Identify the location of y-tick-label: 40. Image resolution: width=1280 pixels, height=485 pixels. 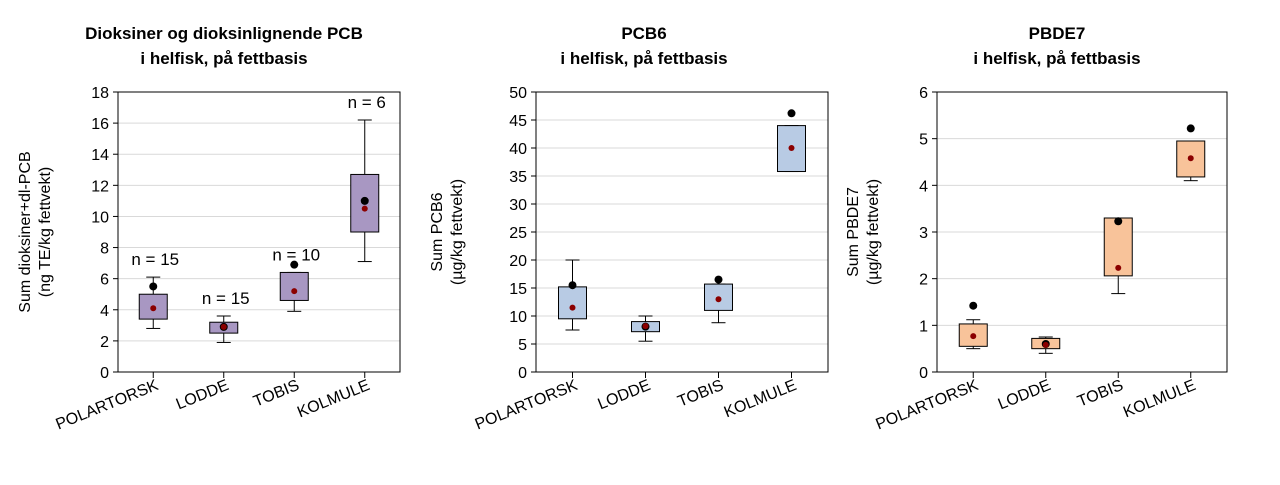
(518, 149).